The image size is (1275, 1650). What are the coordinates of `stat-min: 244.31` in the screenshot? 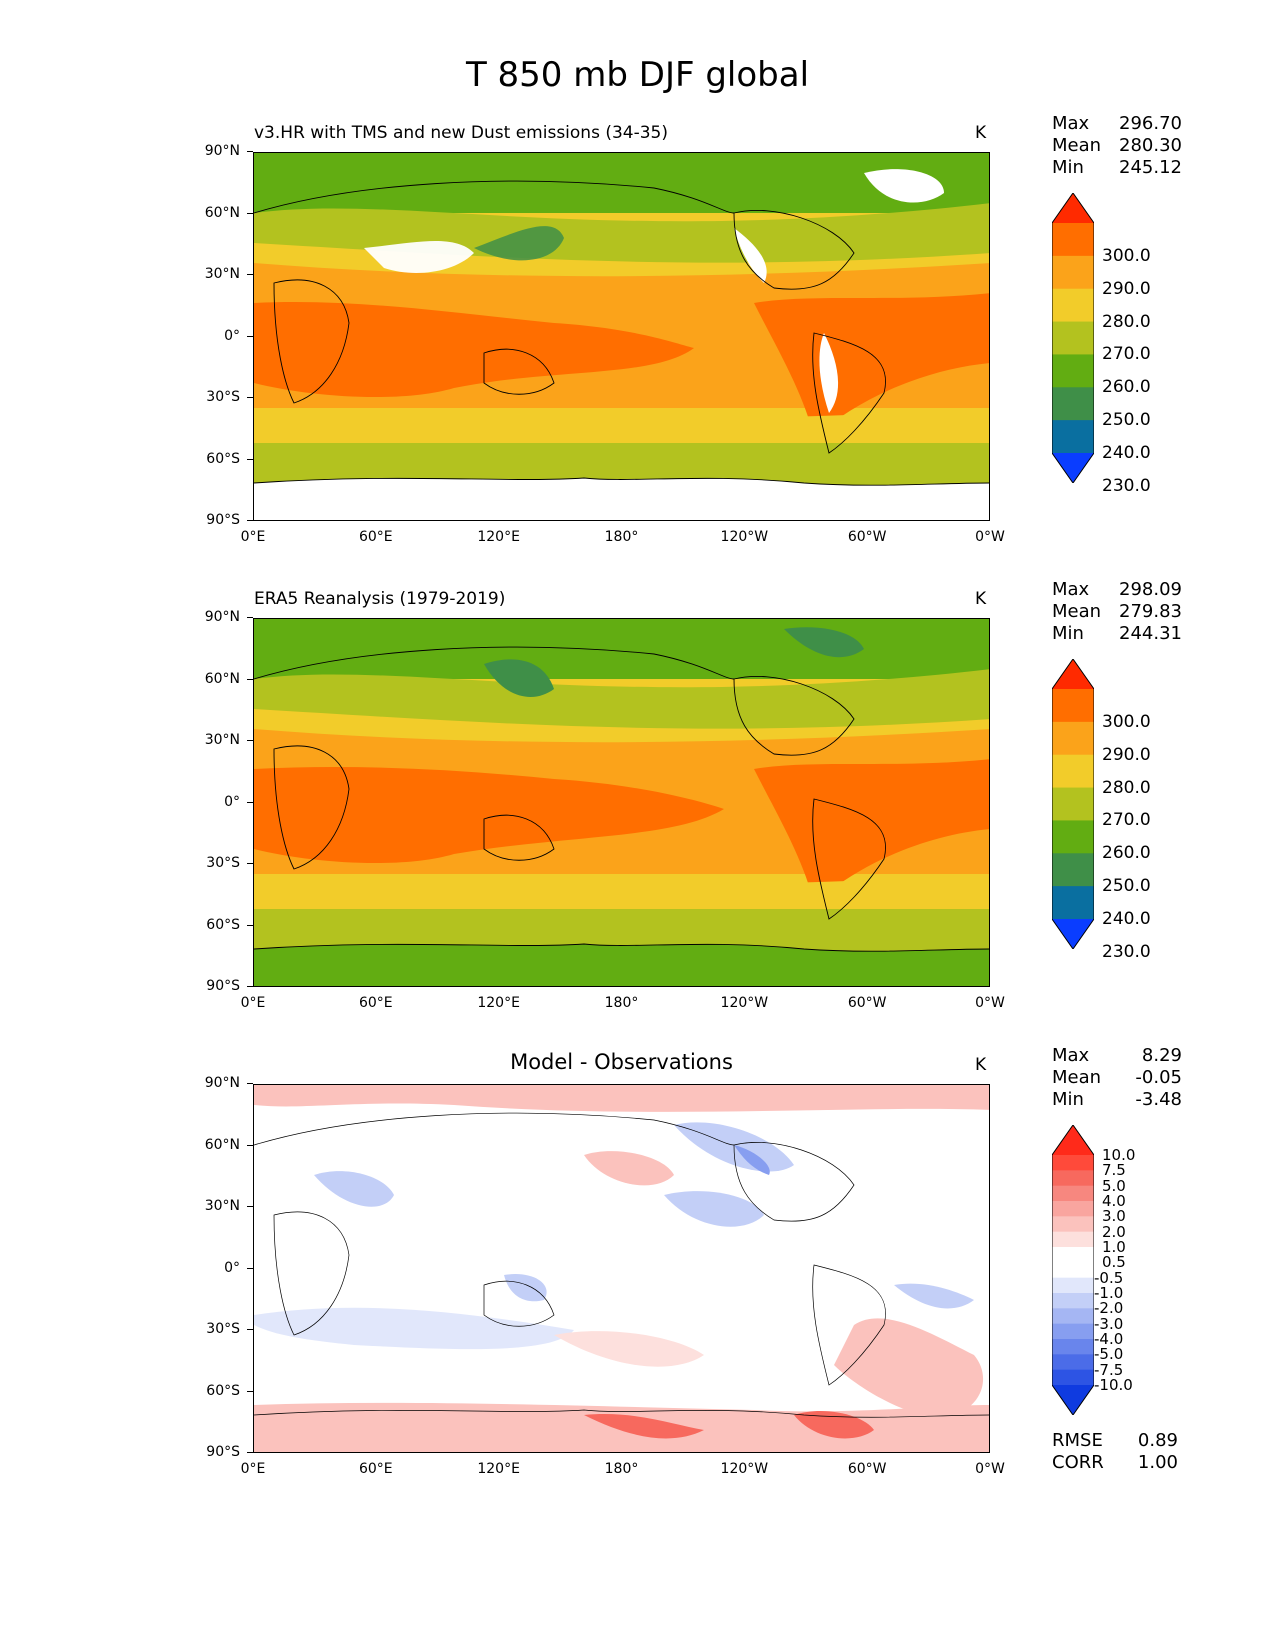 It's located at (1150, 633).